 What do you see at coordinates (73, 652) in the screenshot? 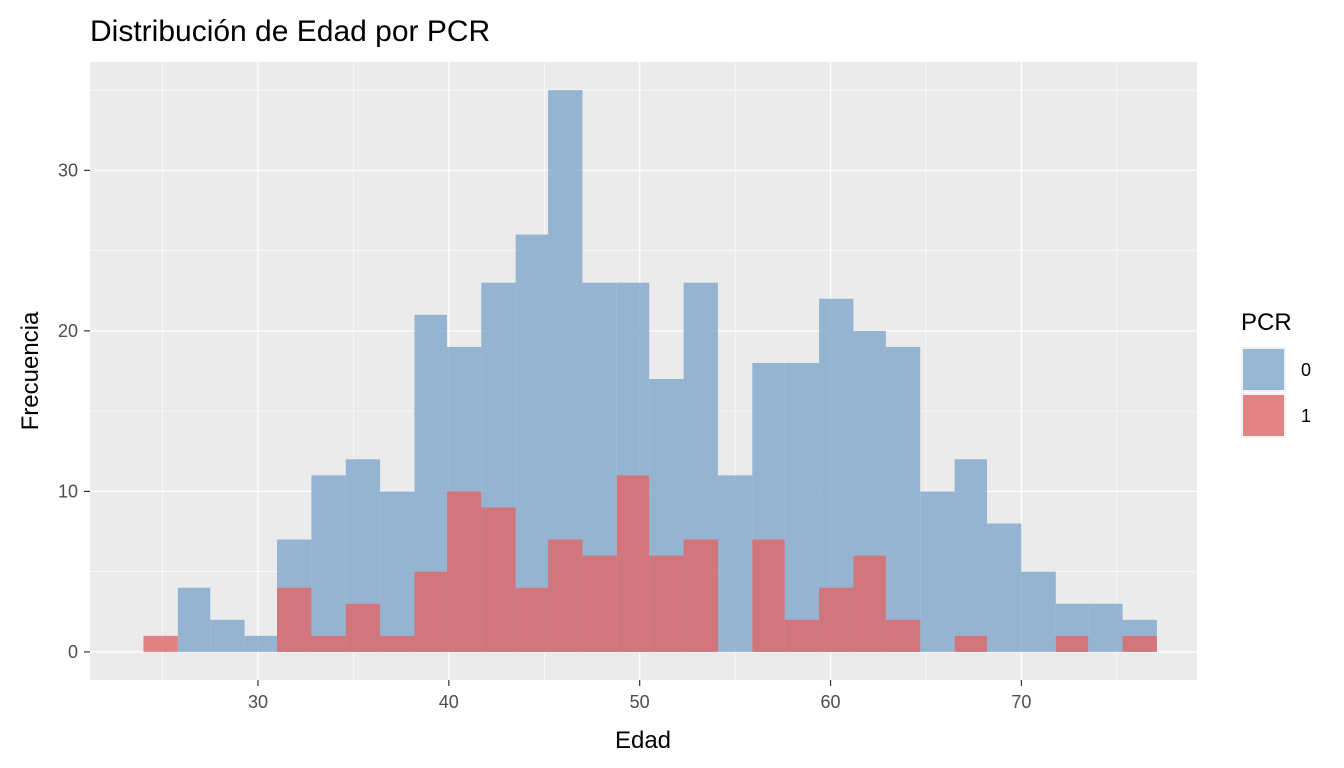
I see `y-tick-label: 0` at bounding box center [73, 652].